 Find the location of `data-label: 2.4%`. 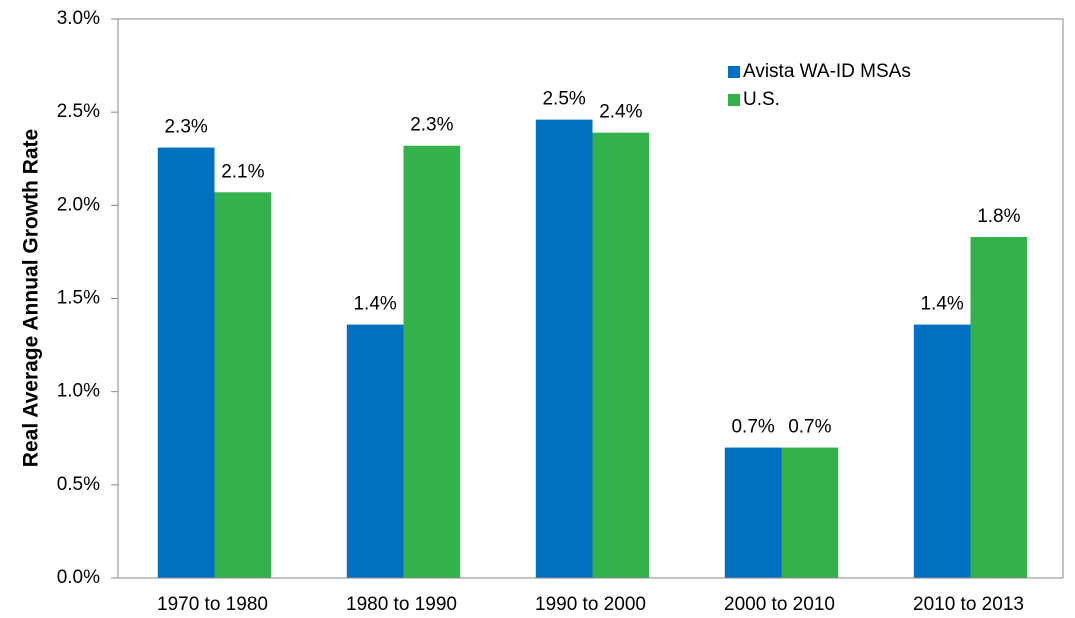

data-label: 2.4% is located at coordinates (620, 112).